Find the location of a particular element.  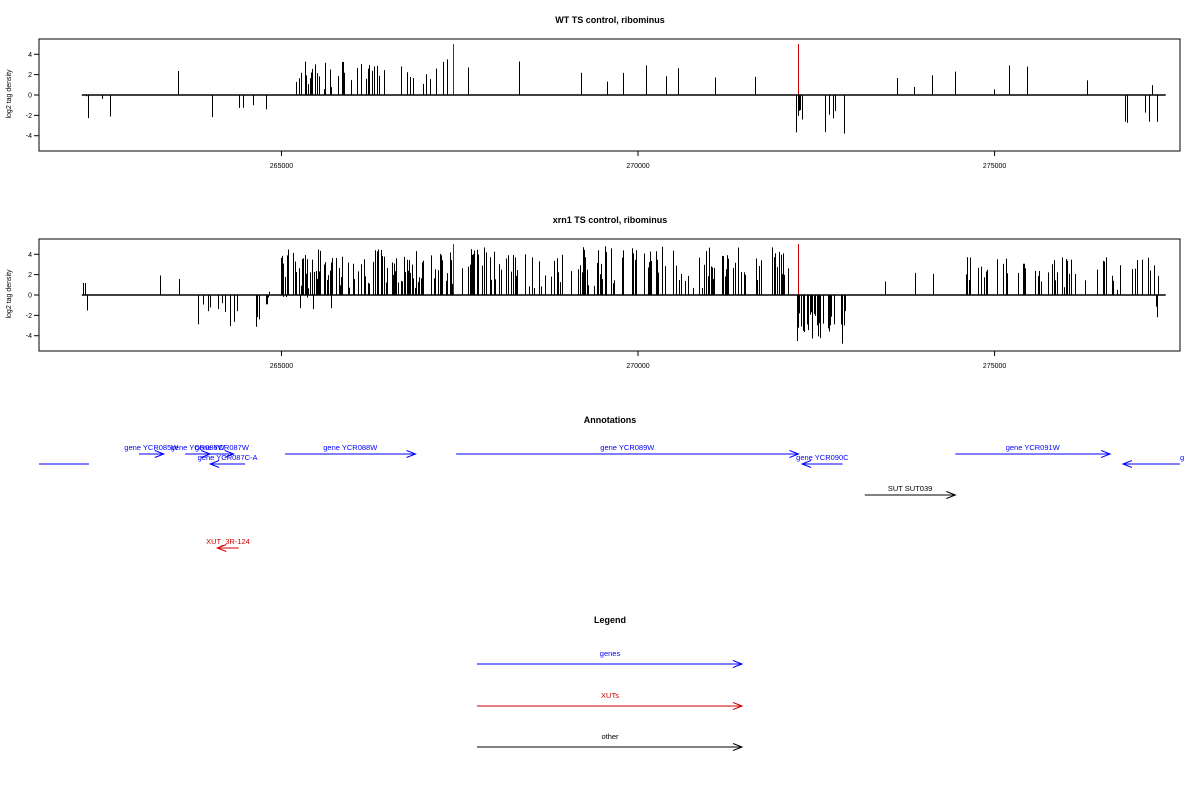

legend-entry-xuts: XUTs is located at coordinates (610, 700).